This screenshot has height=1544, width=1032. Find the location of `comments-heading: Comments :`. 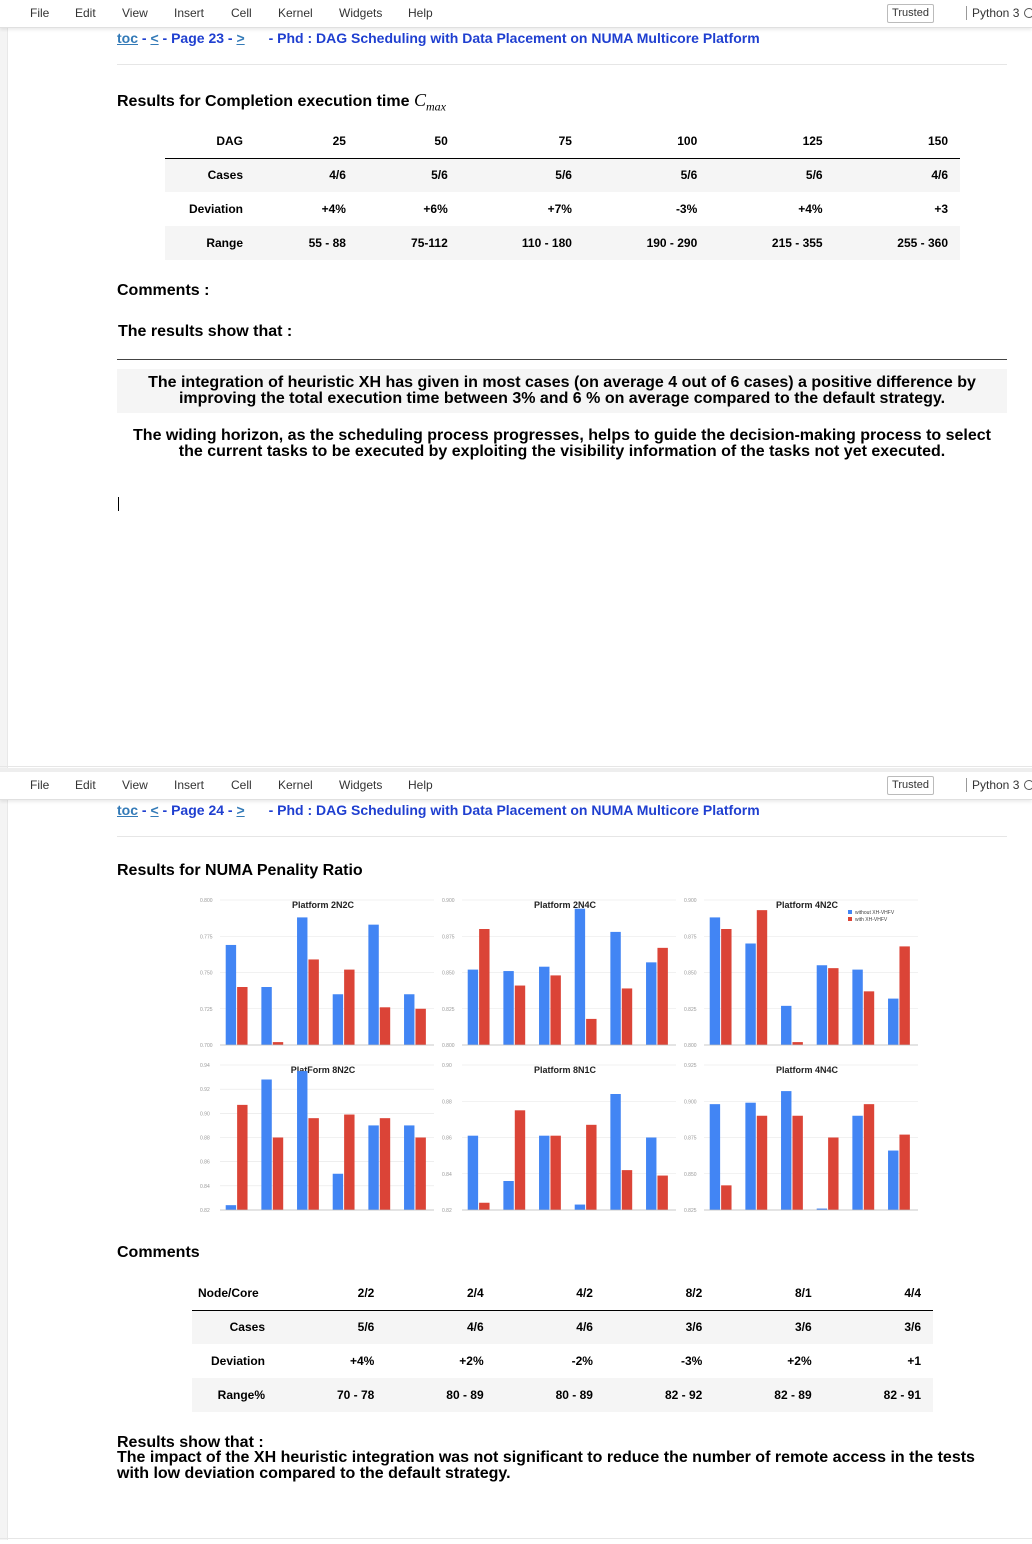

comments-heading: Comments : is located at coordinates (163, 290).